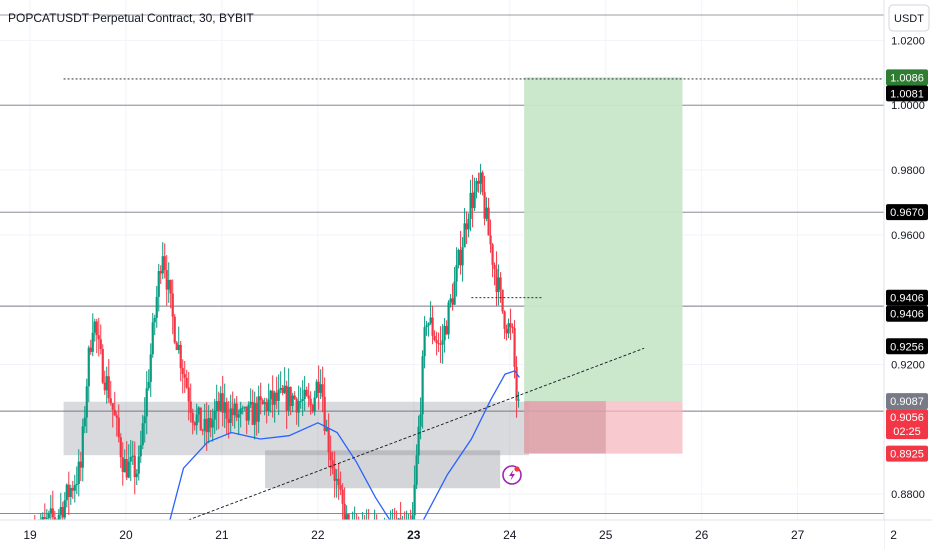  I want to click on price-tag-label: 0.9406, so click(907, 299).